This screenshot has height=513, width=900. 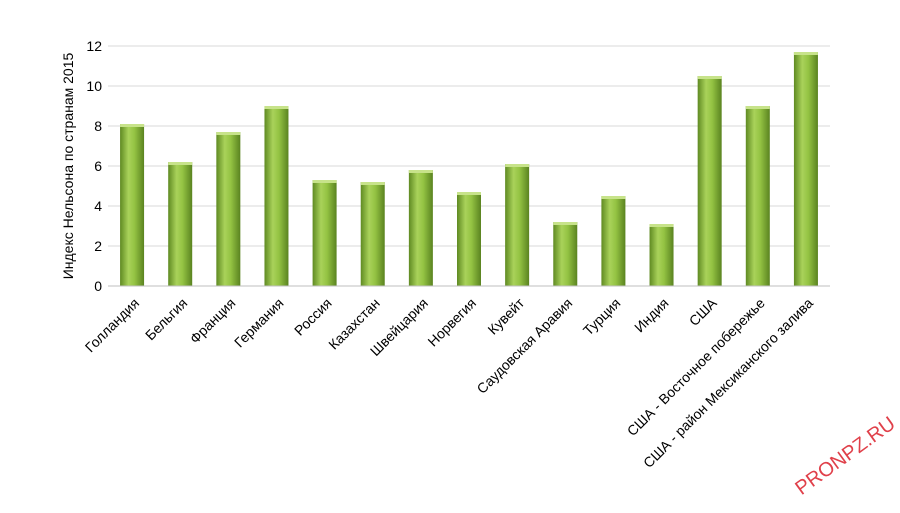 I want to click on y-tick-label: 6, so click(x=98, y=166).